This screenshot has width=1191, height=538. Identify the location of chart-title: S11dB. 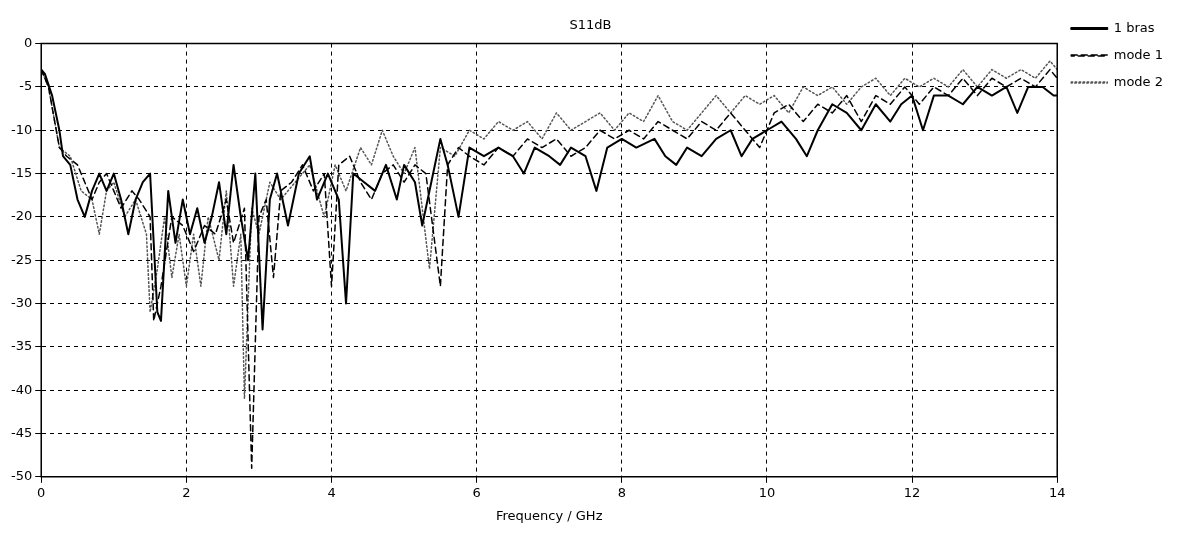
(590, 25).